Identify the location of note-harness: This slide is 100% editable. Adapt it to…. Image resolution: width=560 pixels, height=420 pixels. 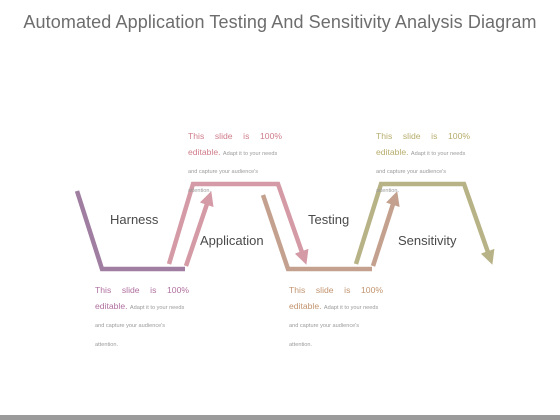
(142, 318).